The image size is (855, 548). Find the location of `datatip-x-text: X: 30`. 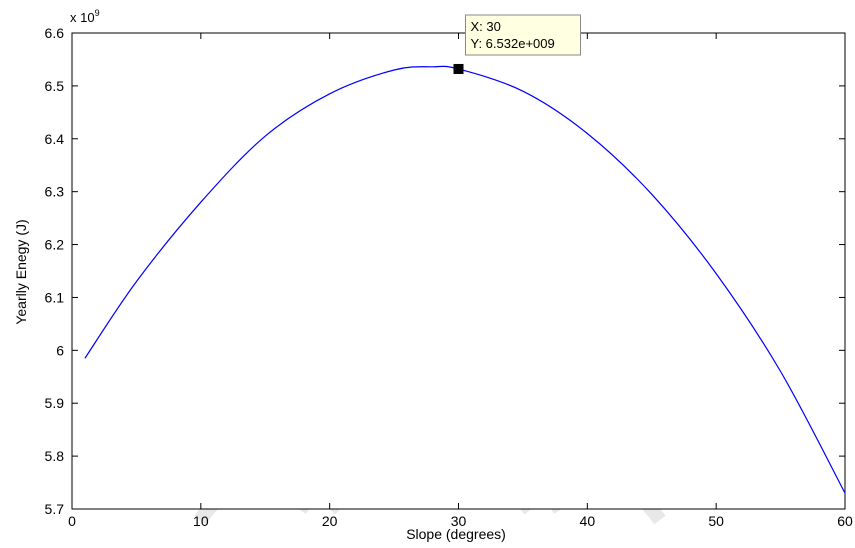

datatip-x-text: X: 30 is located at coordinates (486, 26).